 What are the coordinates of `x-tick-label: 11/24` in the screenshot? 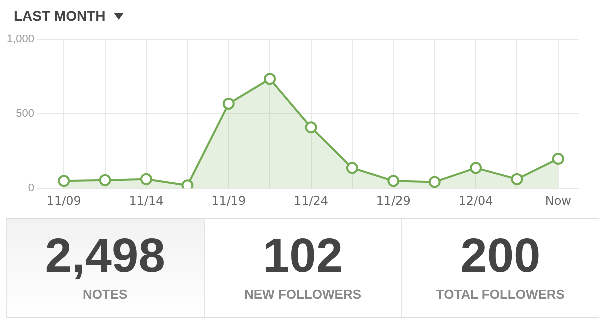 It's located at (311, 201).